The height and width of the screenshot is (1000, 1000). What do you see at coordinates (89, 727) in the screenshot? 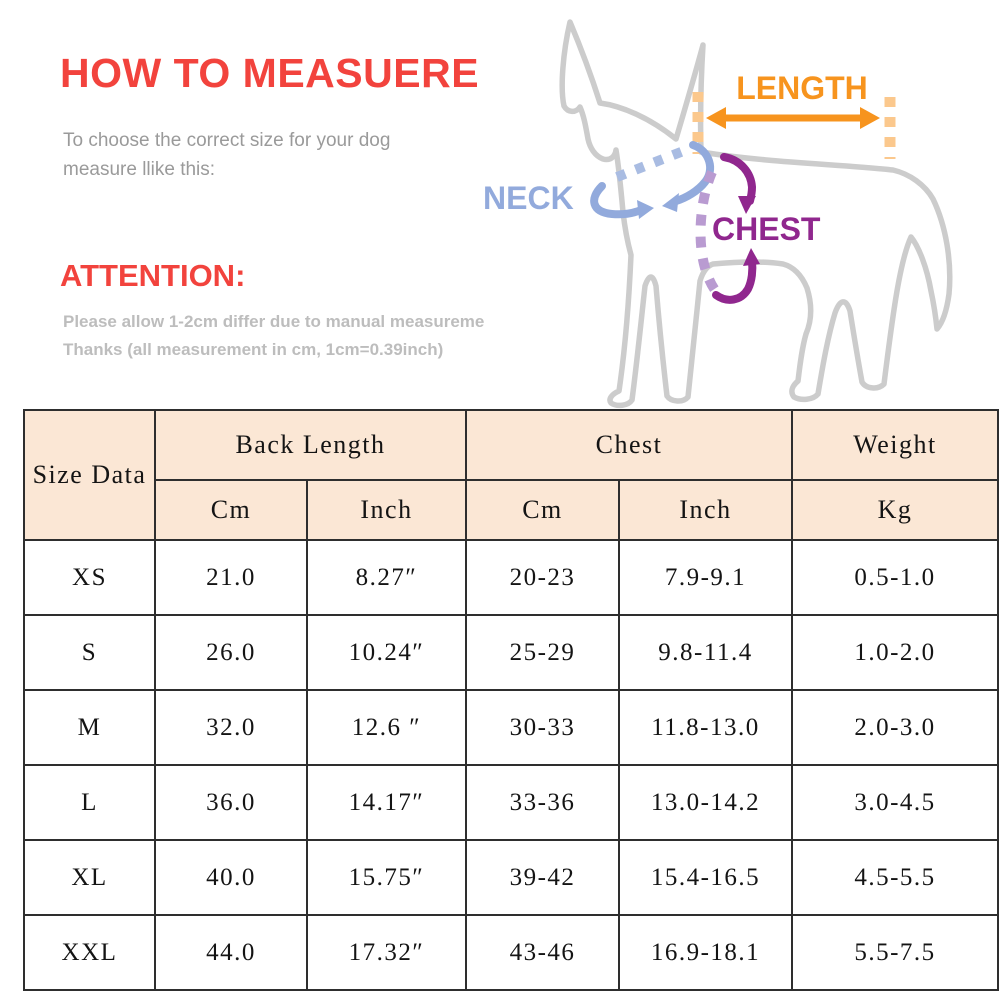
I see `size-label: M` at bounding box center [89, 727].